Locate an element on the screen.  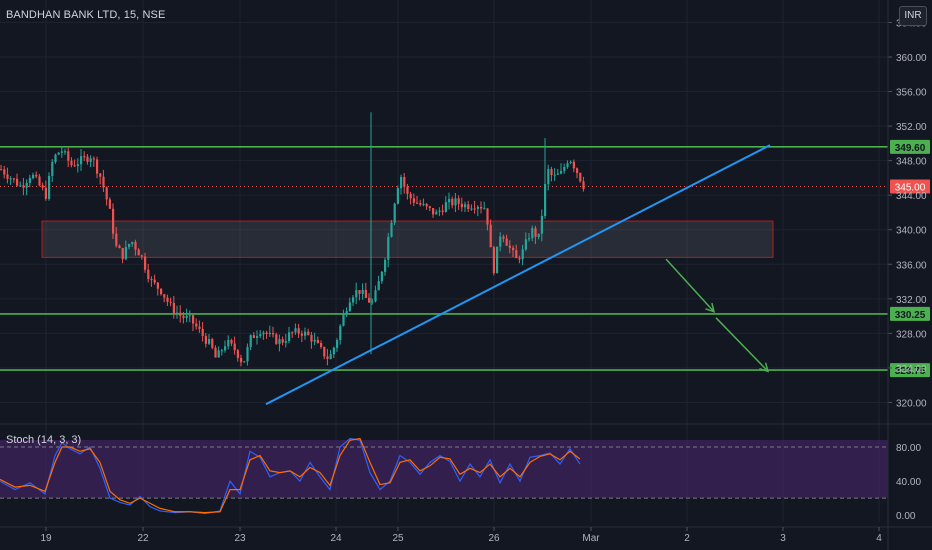
supply-zone-layer is located at coordinates (407, 239).